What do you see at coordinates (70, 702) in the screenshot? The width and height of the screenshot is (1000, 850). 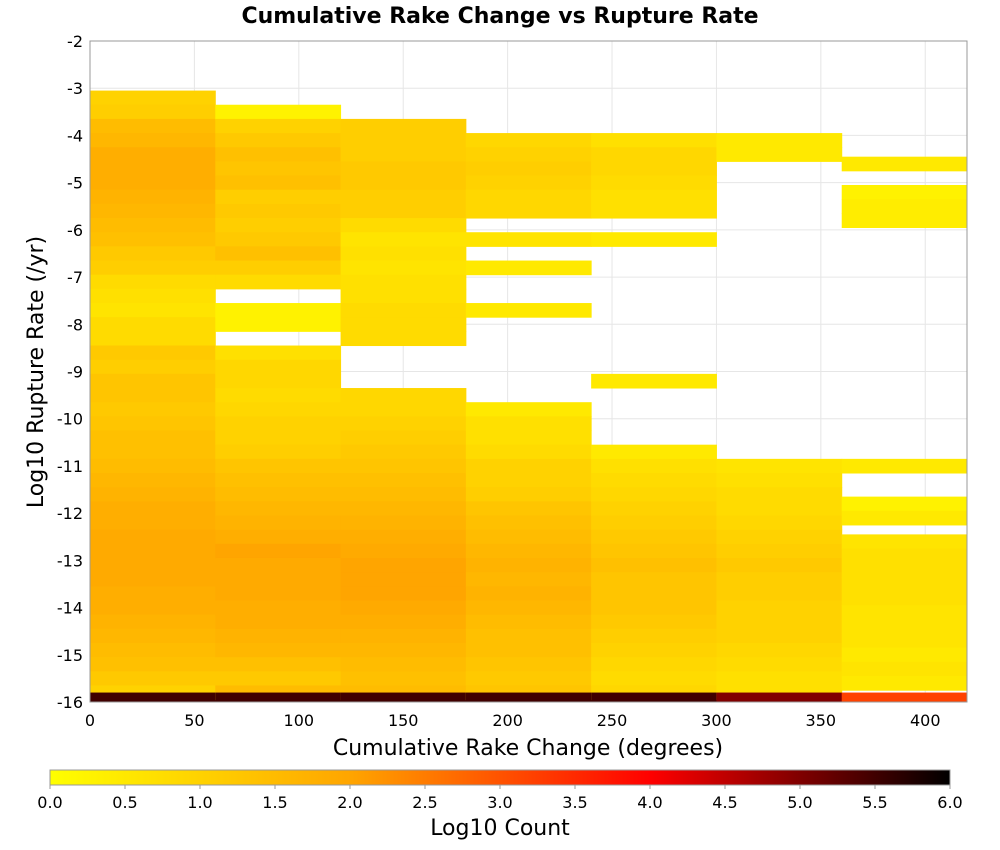 I see `y-tick-label: -16` at bounding box center [70, 702].